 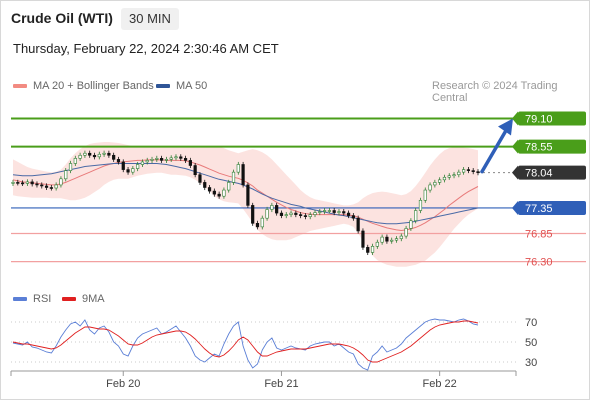 I want to click on x-tick-label-0: Feb 20, so click(x=123, y=384).